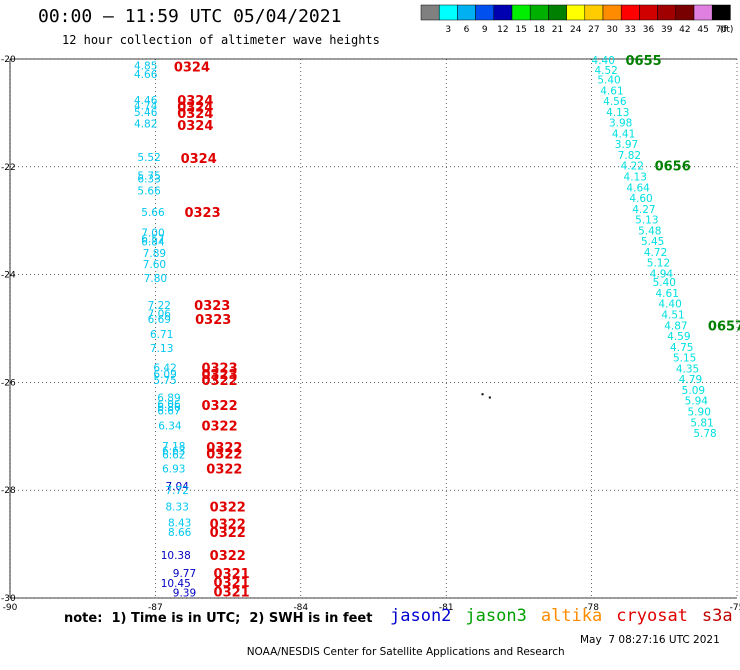 Image resolution: width=740 pixels, height=670 pixels. Describe the element at coordinates (173, 447) in the screenshot. I see `swh-value-label: 7.18` at that location.